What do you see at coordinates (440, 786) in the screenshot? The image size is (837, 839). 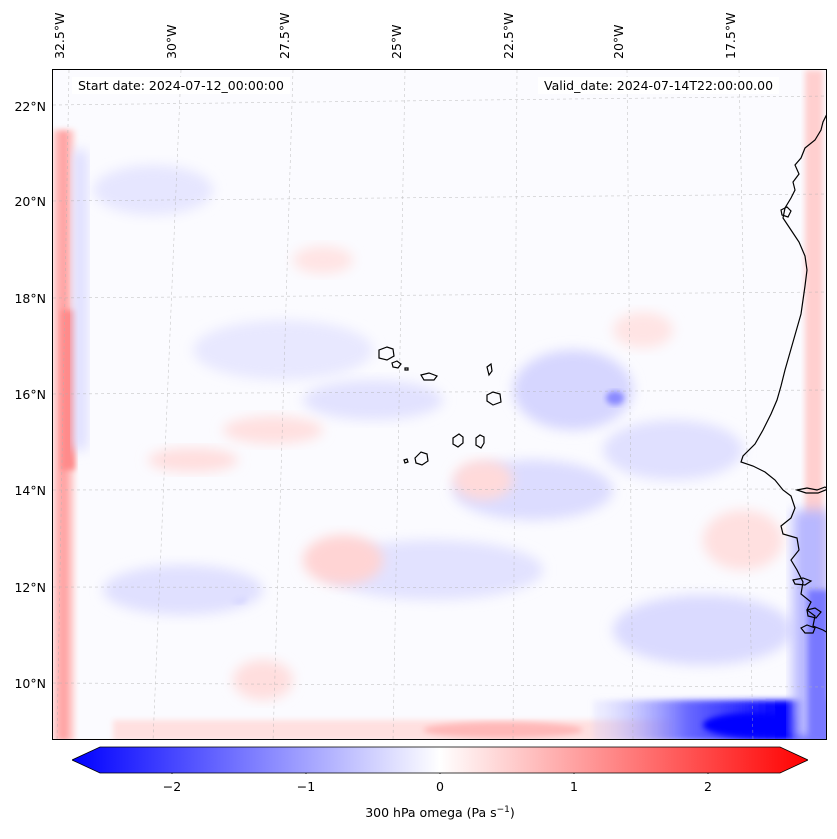 I see `colorbar-tick-0: 0` at bounding box center [440, 786].